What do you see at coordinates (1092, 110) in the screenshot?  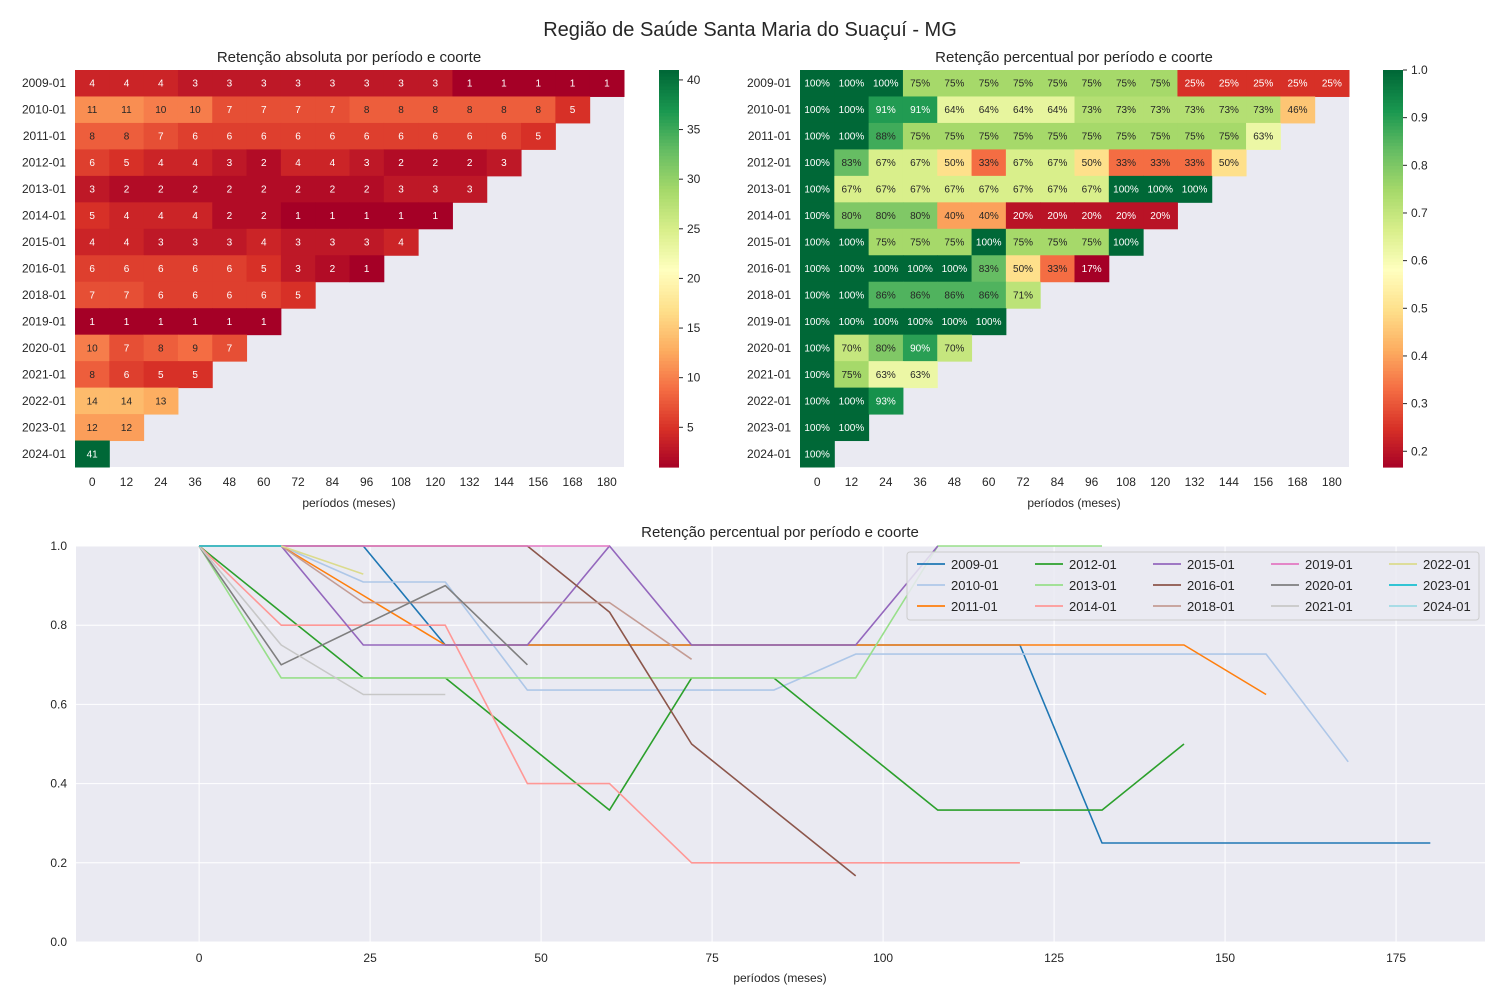 I see `heatmap-cell-label: 73%` at bounding box center [1092, 110].